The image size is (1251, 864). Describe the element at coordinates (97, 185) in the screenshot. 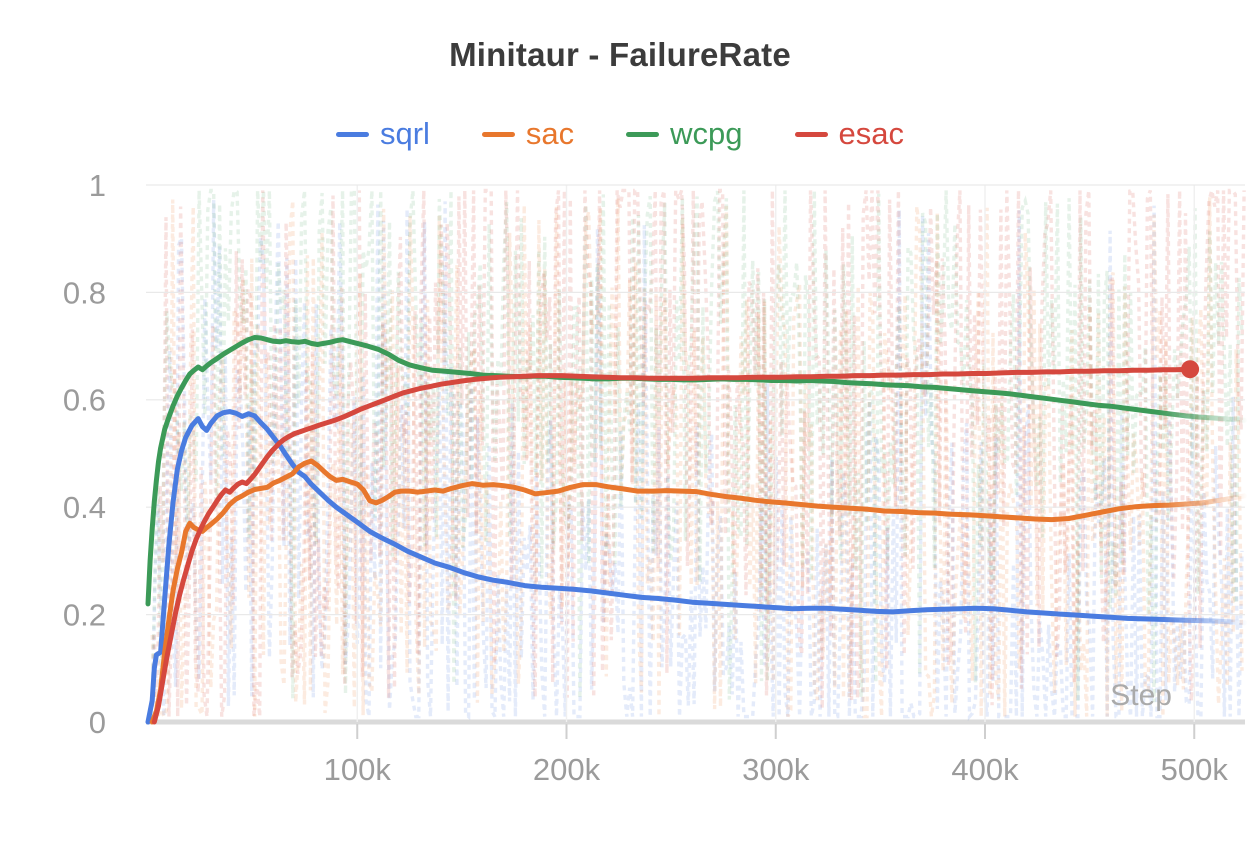

I see `y-tick-label-1: 1` at that location.